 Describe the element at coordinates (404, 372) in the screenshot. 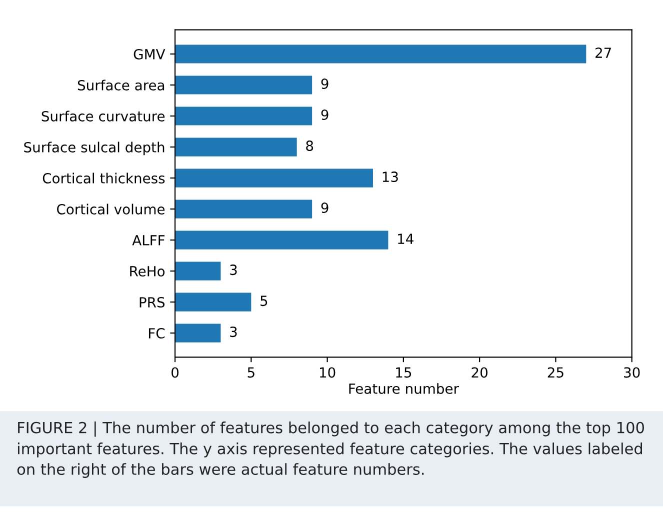

I see `x-tick-label: 15` at that location.